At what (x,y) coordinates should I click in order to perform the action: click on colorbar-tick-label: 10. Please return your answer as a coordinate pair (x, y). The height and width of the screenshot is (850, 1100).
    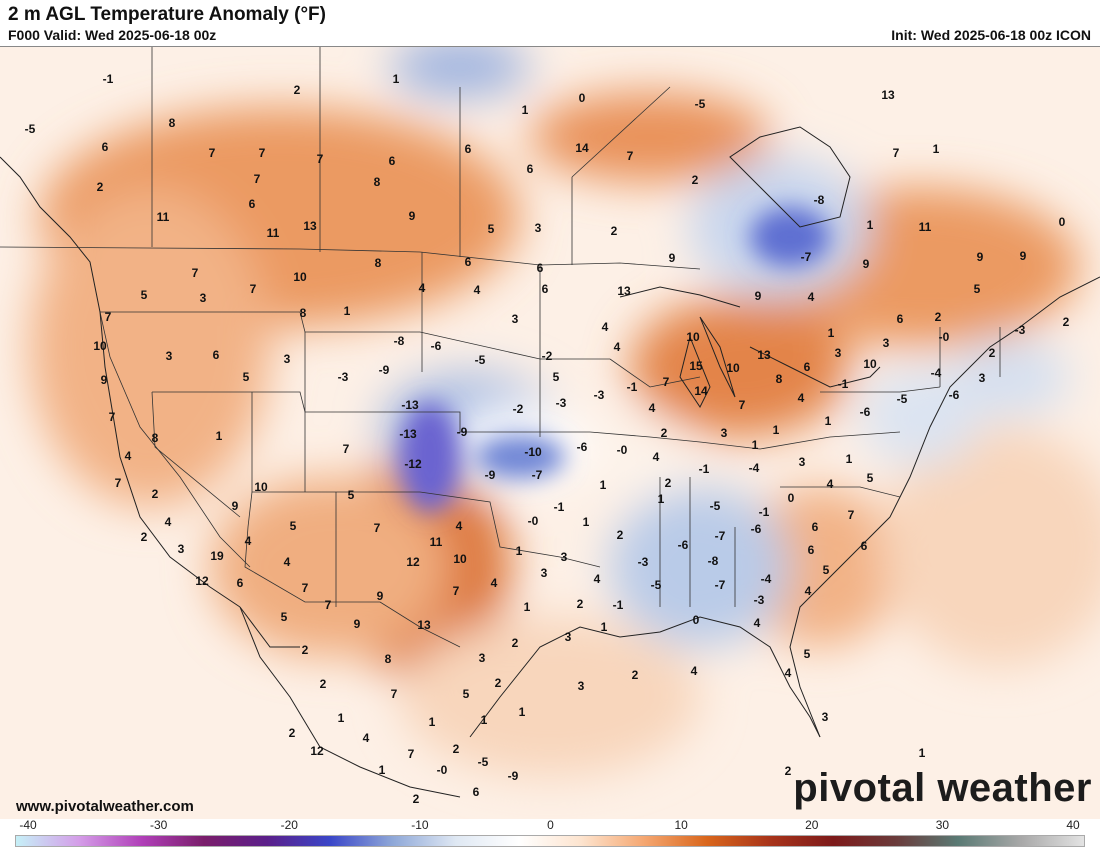
    Looking at the image, I should click on (681, 825).